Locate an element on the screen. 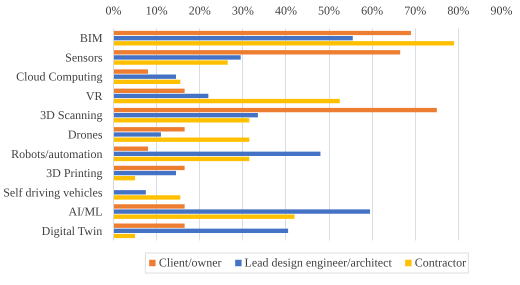 Image resolution: width=520 pixels, height=285 pixels. y-tick-label: Digital Twin is located at coordinates (72, 231).